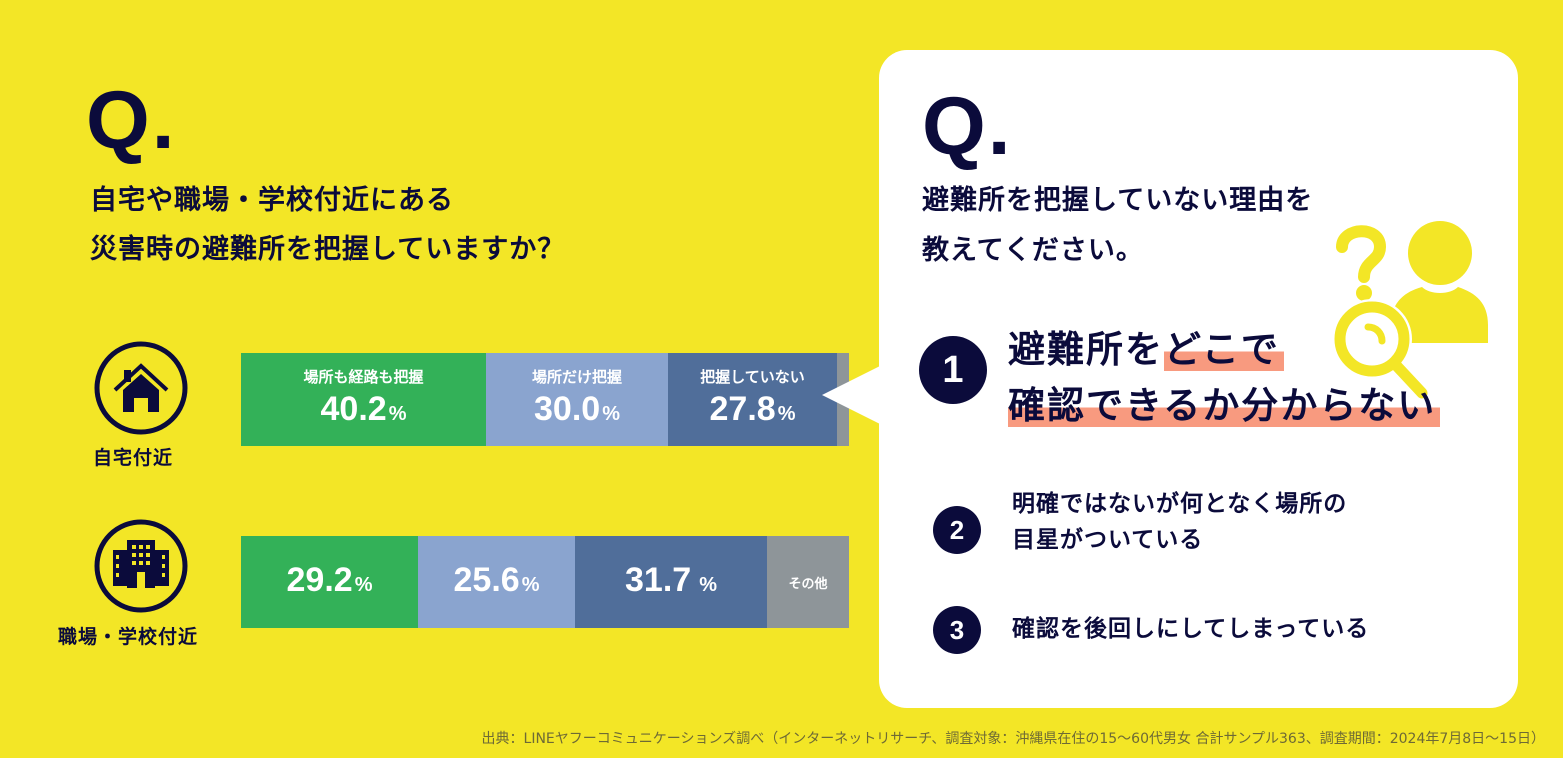 This screenshot has height=758, width=1563. Describe the element at coordinates (1086, 349) in the screenshot. I see `reason-1-text-plain: 避難所を` at that location.